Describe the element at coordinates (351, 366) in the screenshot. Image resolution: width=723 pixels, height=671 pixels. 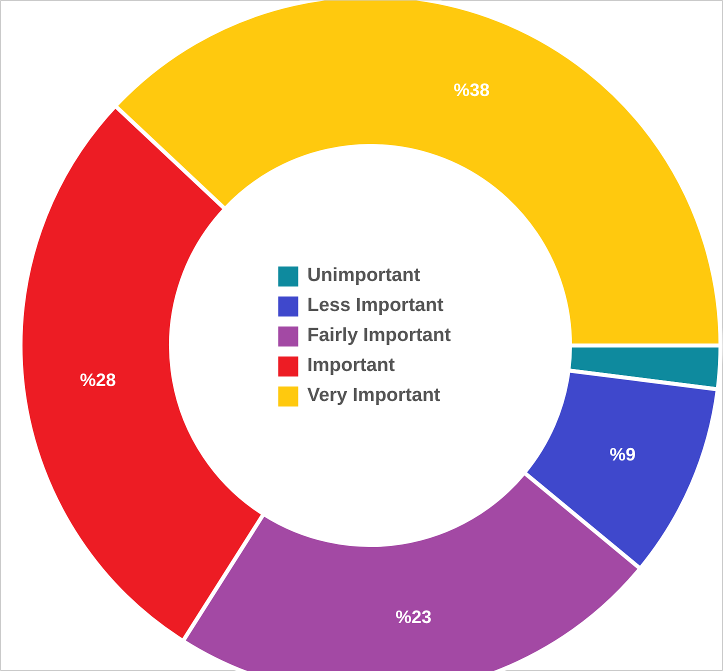
I see `legend-label: Important` at that location.